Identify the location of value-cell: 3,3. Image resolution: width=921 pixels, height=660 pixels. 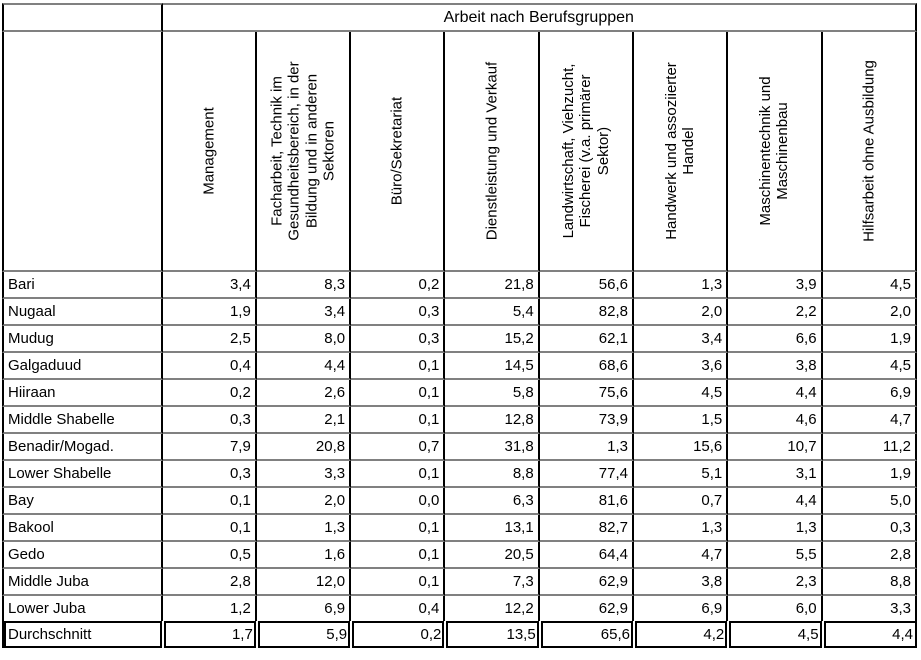
(304, 474).